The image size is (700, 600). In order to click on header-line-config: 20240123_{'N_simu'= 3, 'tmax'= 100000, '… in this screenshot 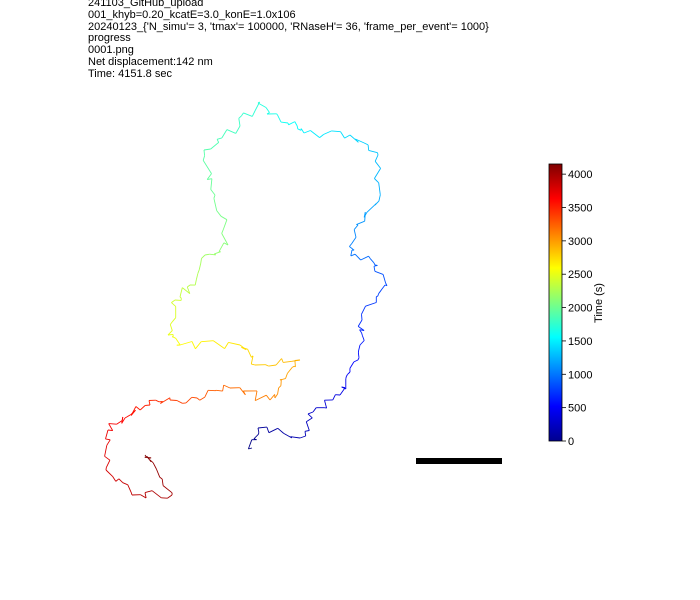, I will do `click(288, 26)`.